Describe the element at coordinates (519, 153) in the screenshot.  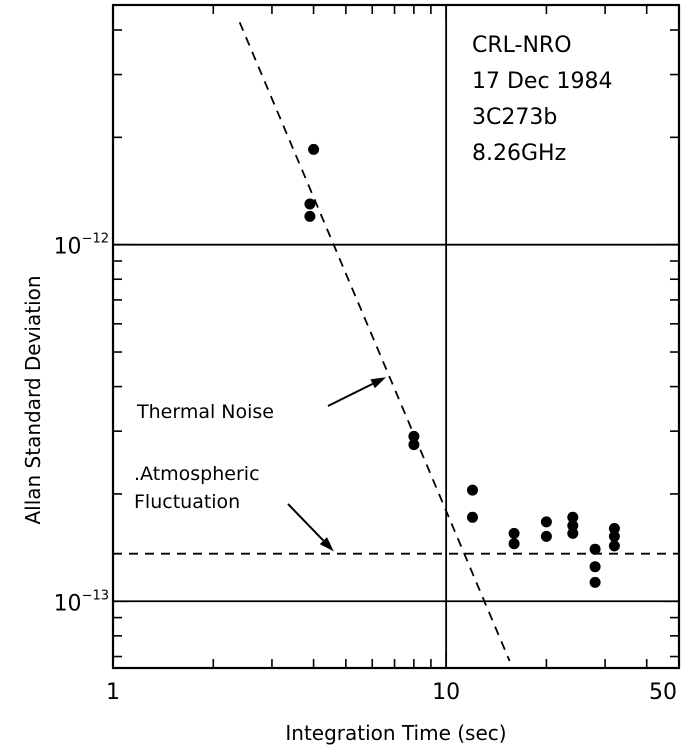
I see `info-line: 8.26GHz` at that location.